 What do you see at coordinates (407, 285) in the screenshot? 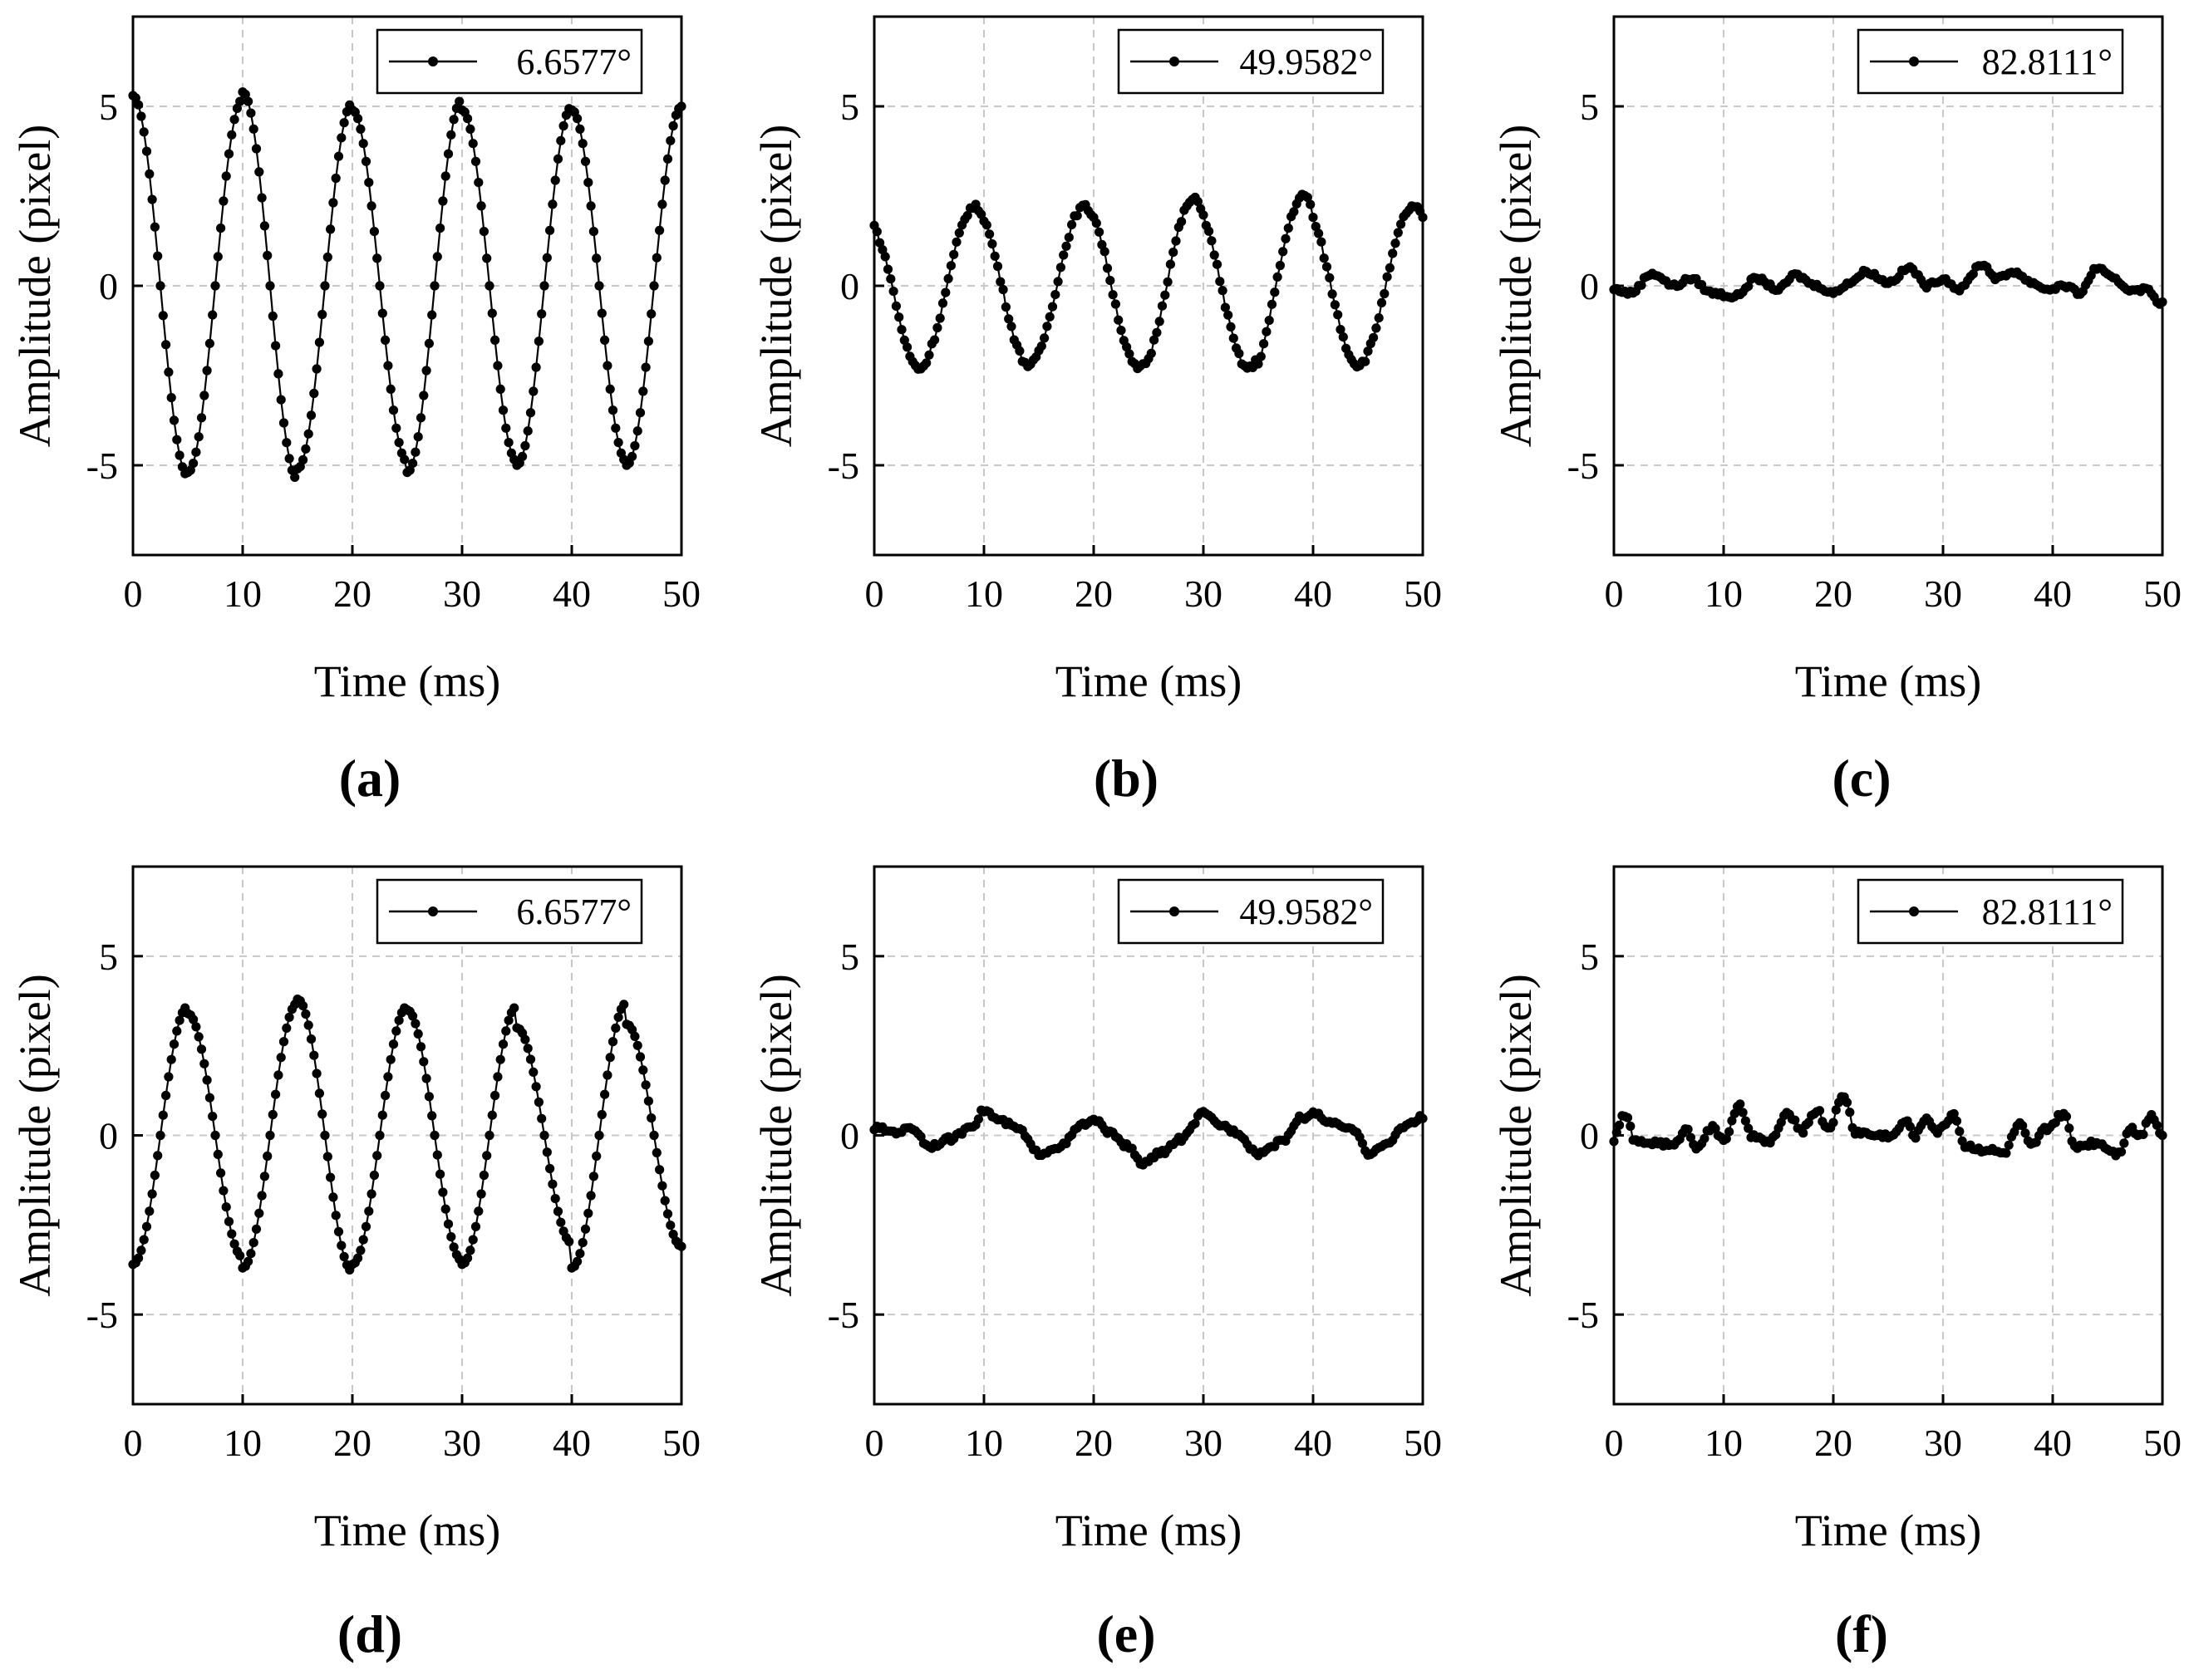
I see `series-points` at bounding box center [407, 285].